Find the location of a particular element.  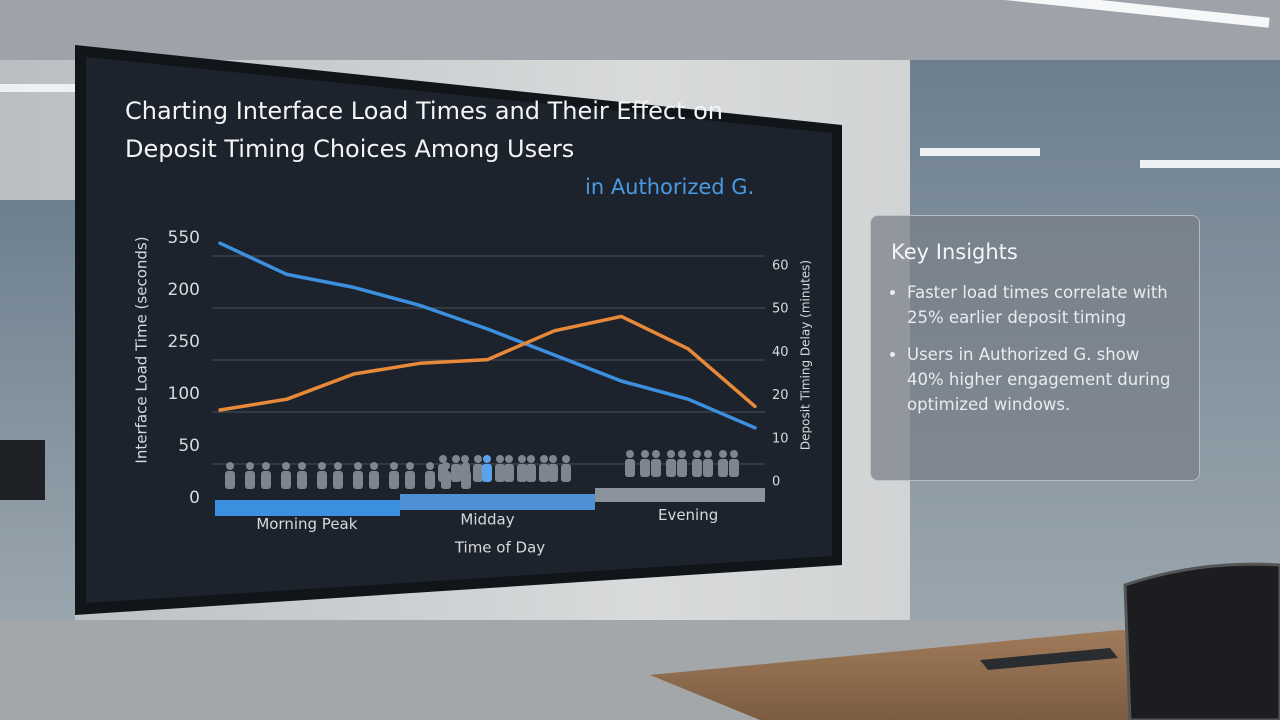

y-tick-label: 50 is located at coordinates (189, 446).